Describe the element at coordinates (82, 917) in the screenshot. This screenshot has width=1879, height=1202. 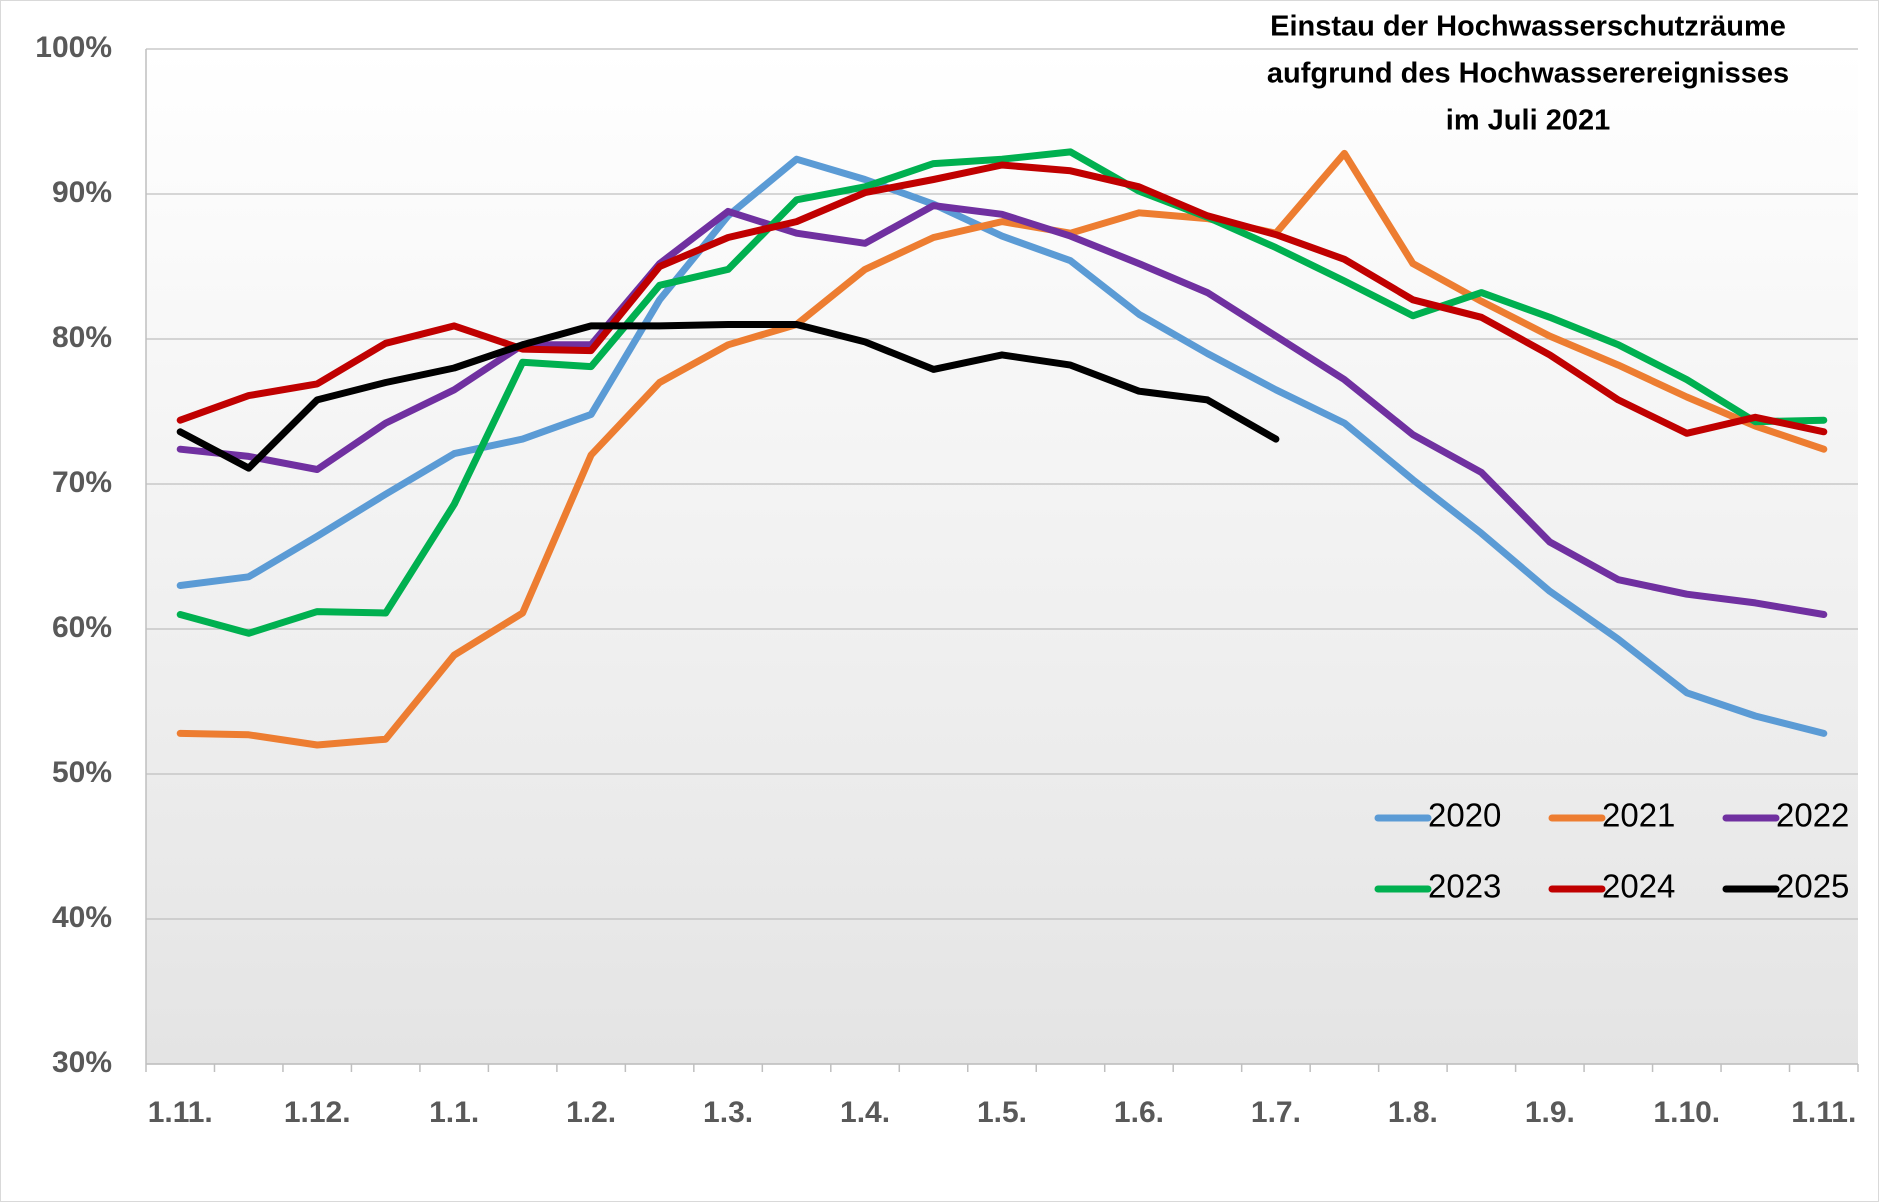
I see `y-tick-label: 40%` at that location.